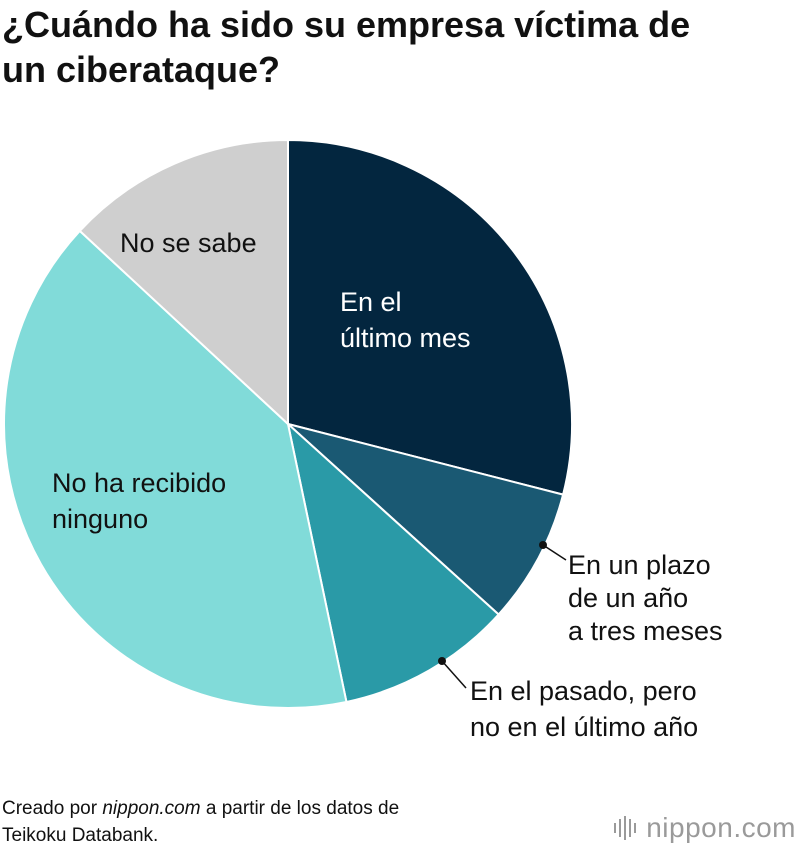  Describe the element at coordinates (639, 565) in the screenshot. I see `slice-label-2-line-1: En un plazo` at that location.